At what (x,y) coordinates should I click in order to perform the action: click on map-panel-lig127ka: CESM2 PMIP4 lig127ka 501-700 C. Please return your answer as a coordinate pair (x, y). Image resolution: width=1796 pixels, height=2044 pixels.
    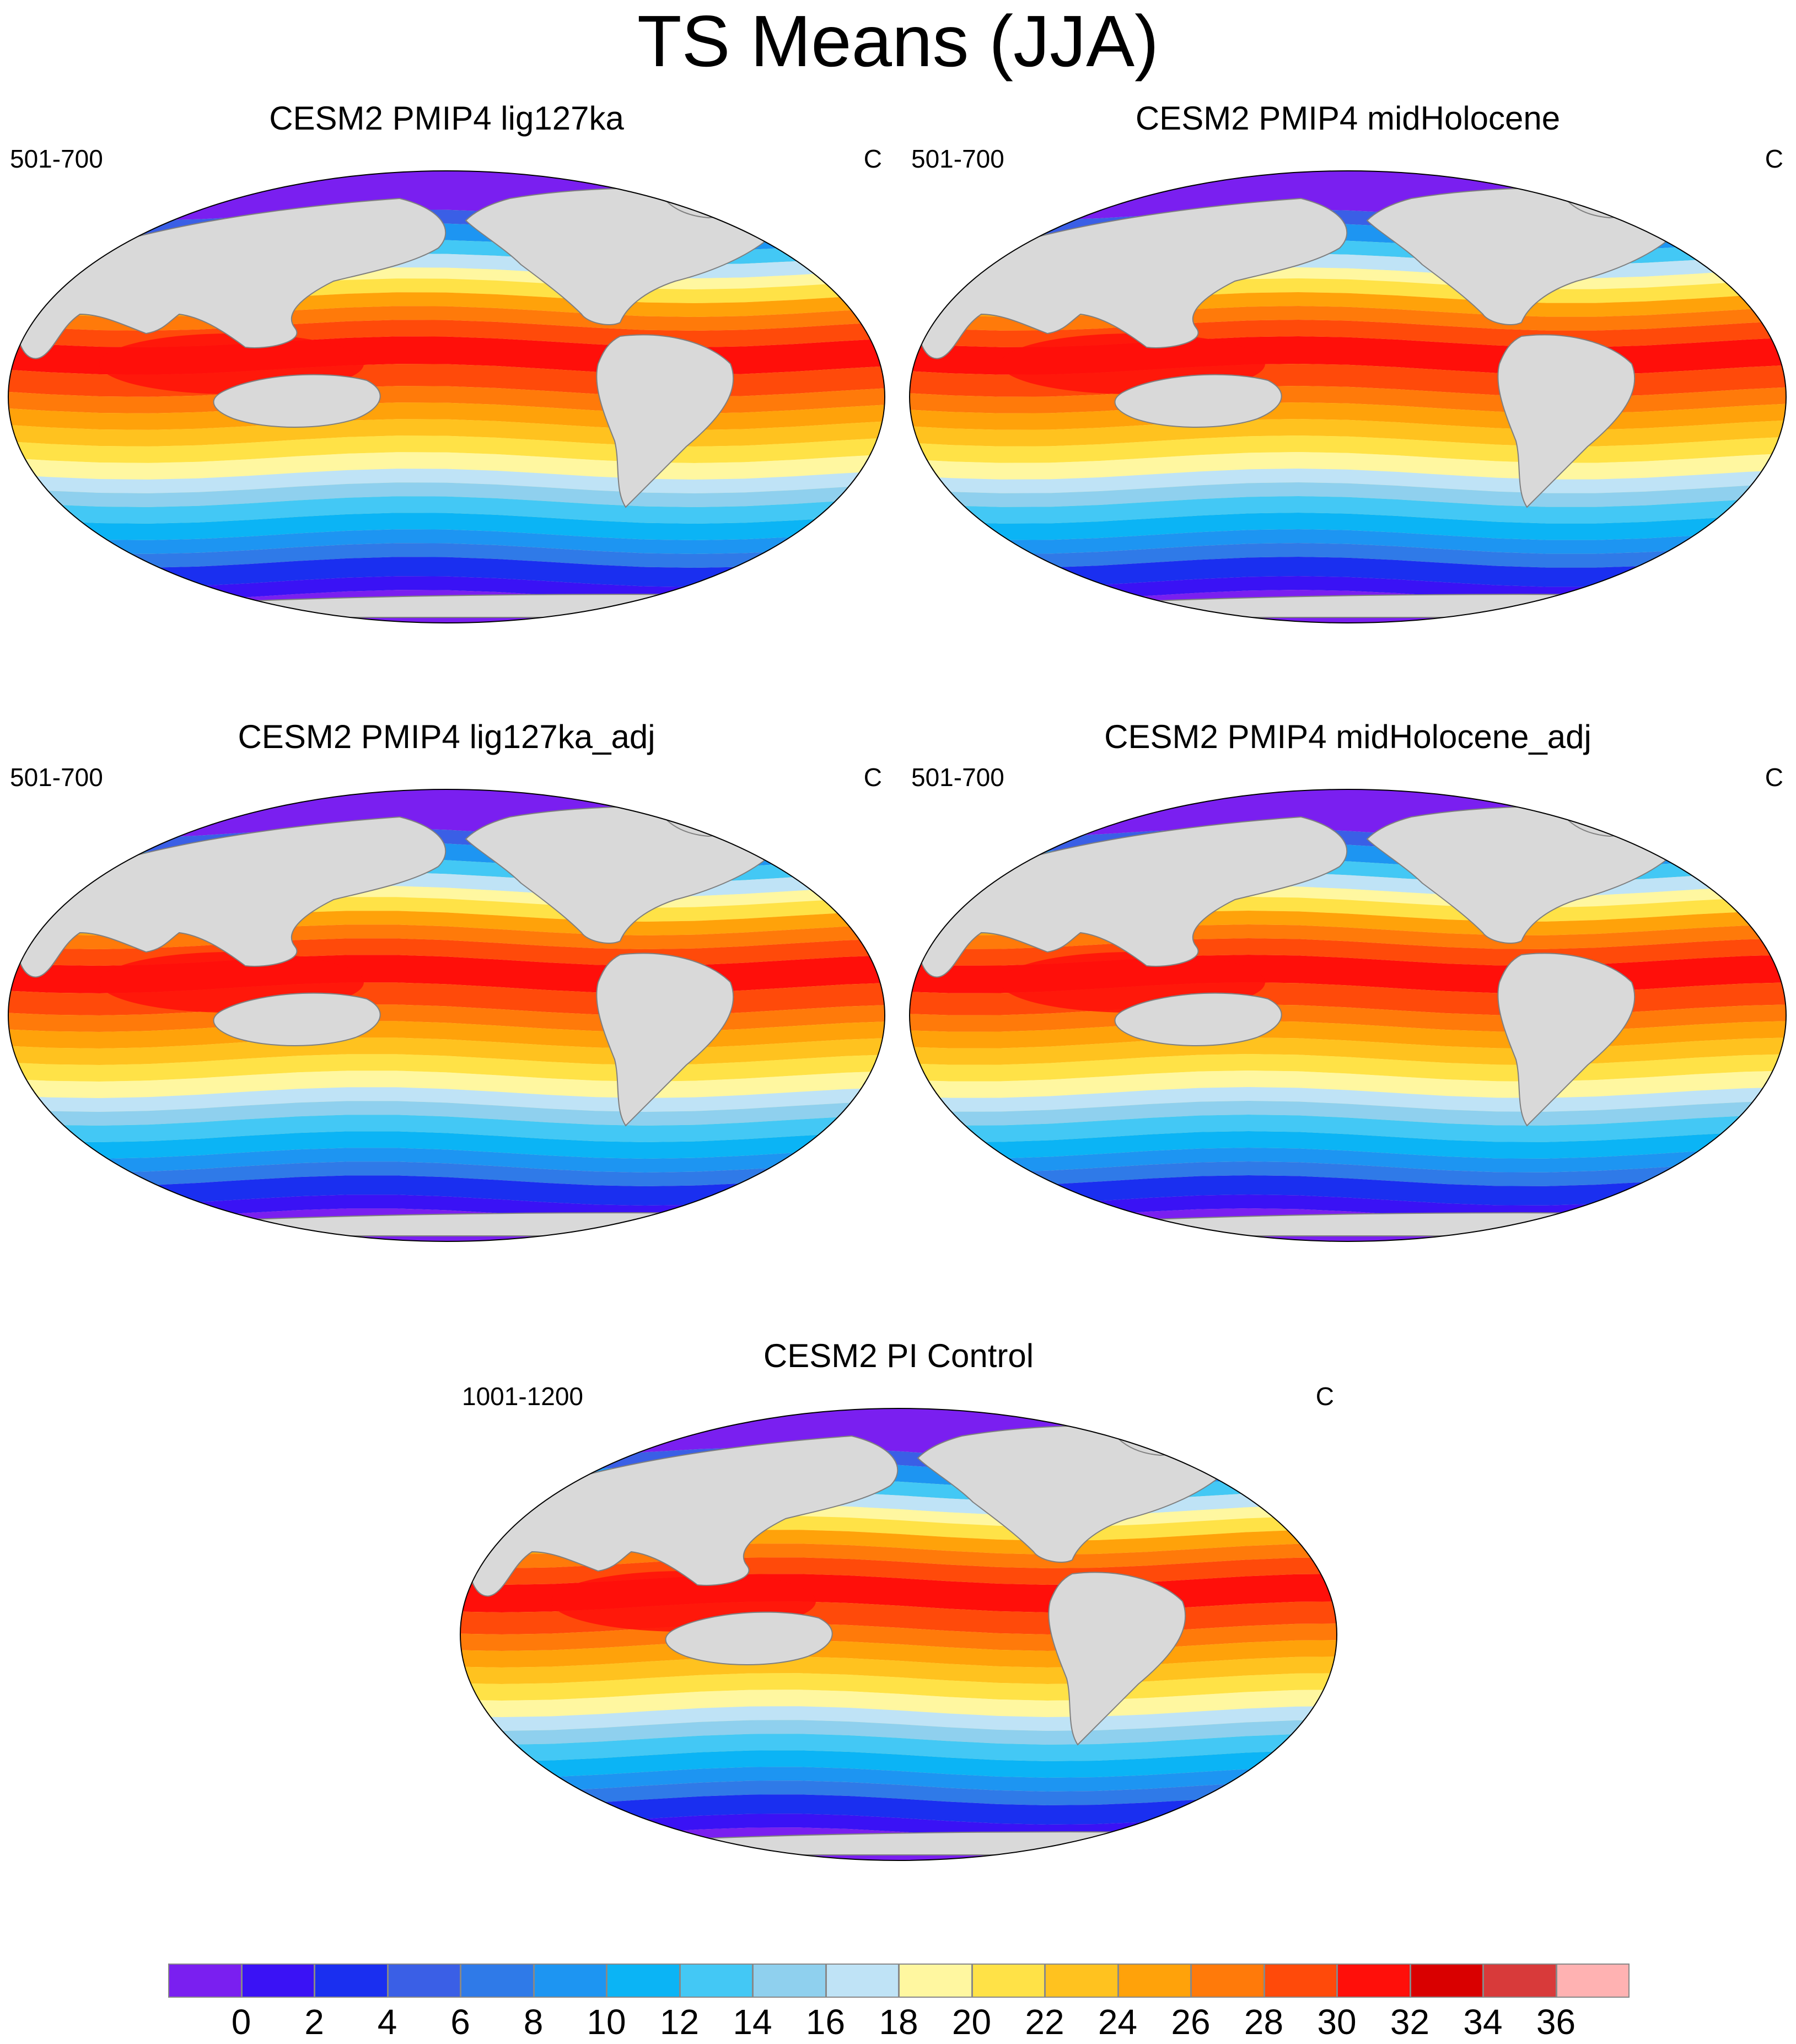
    Looking at the image, I should click on (447, 386).